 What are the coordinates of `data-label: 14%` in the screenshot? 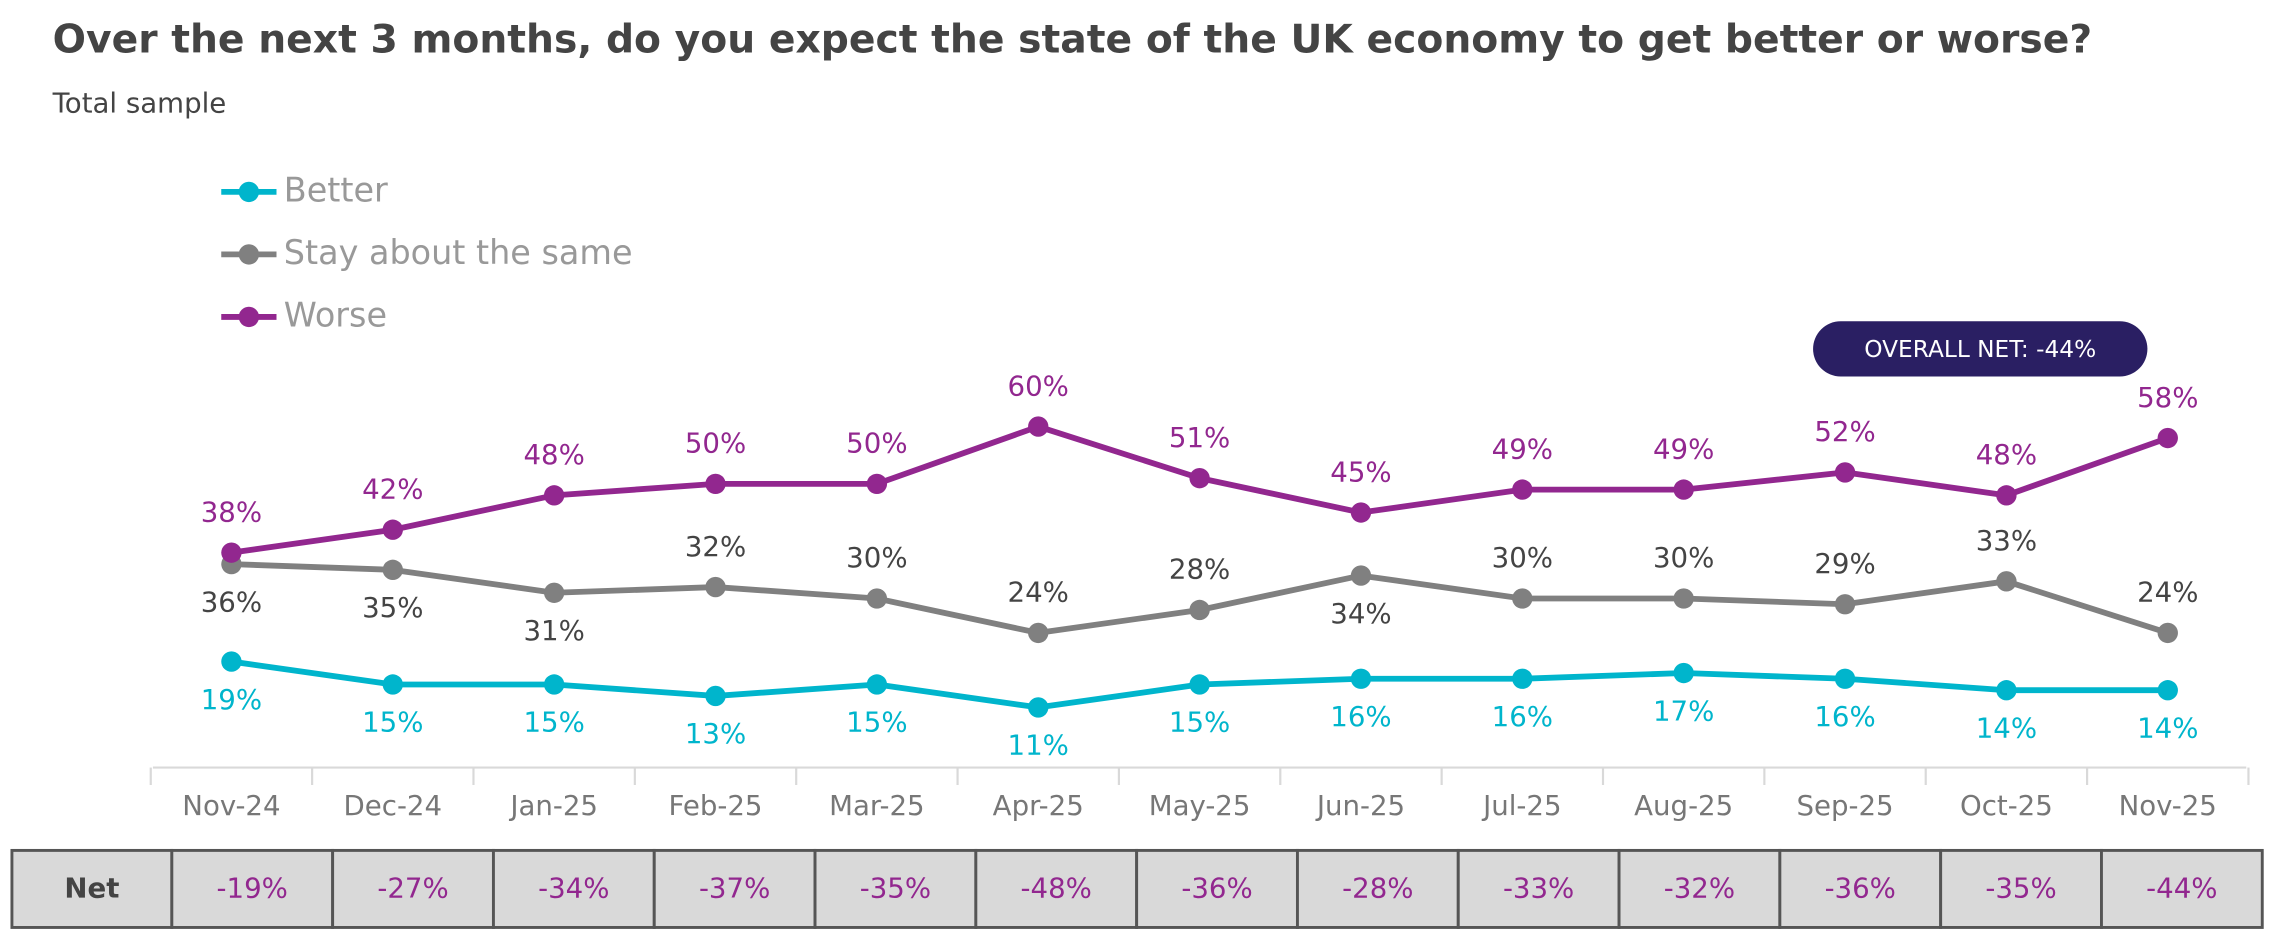 It's located at (2167, 727).